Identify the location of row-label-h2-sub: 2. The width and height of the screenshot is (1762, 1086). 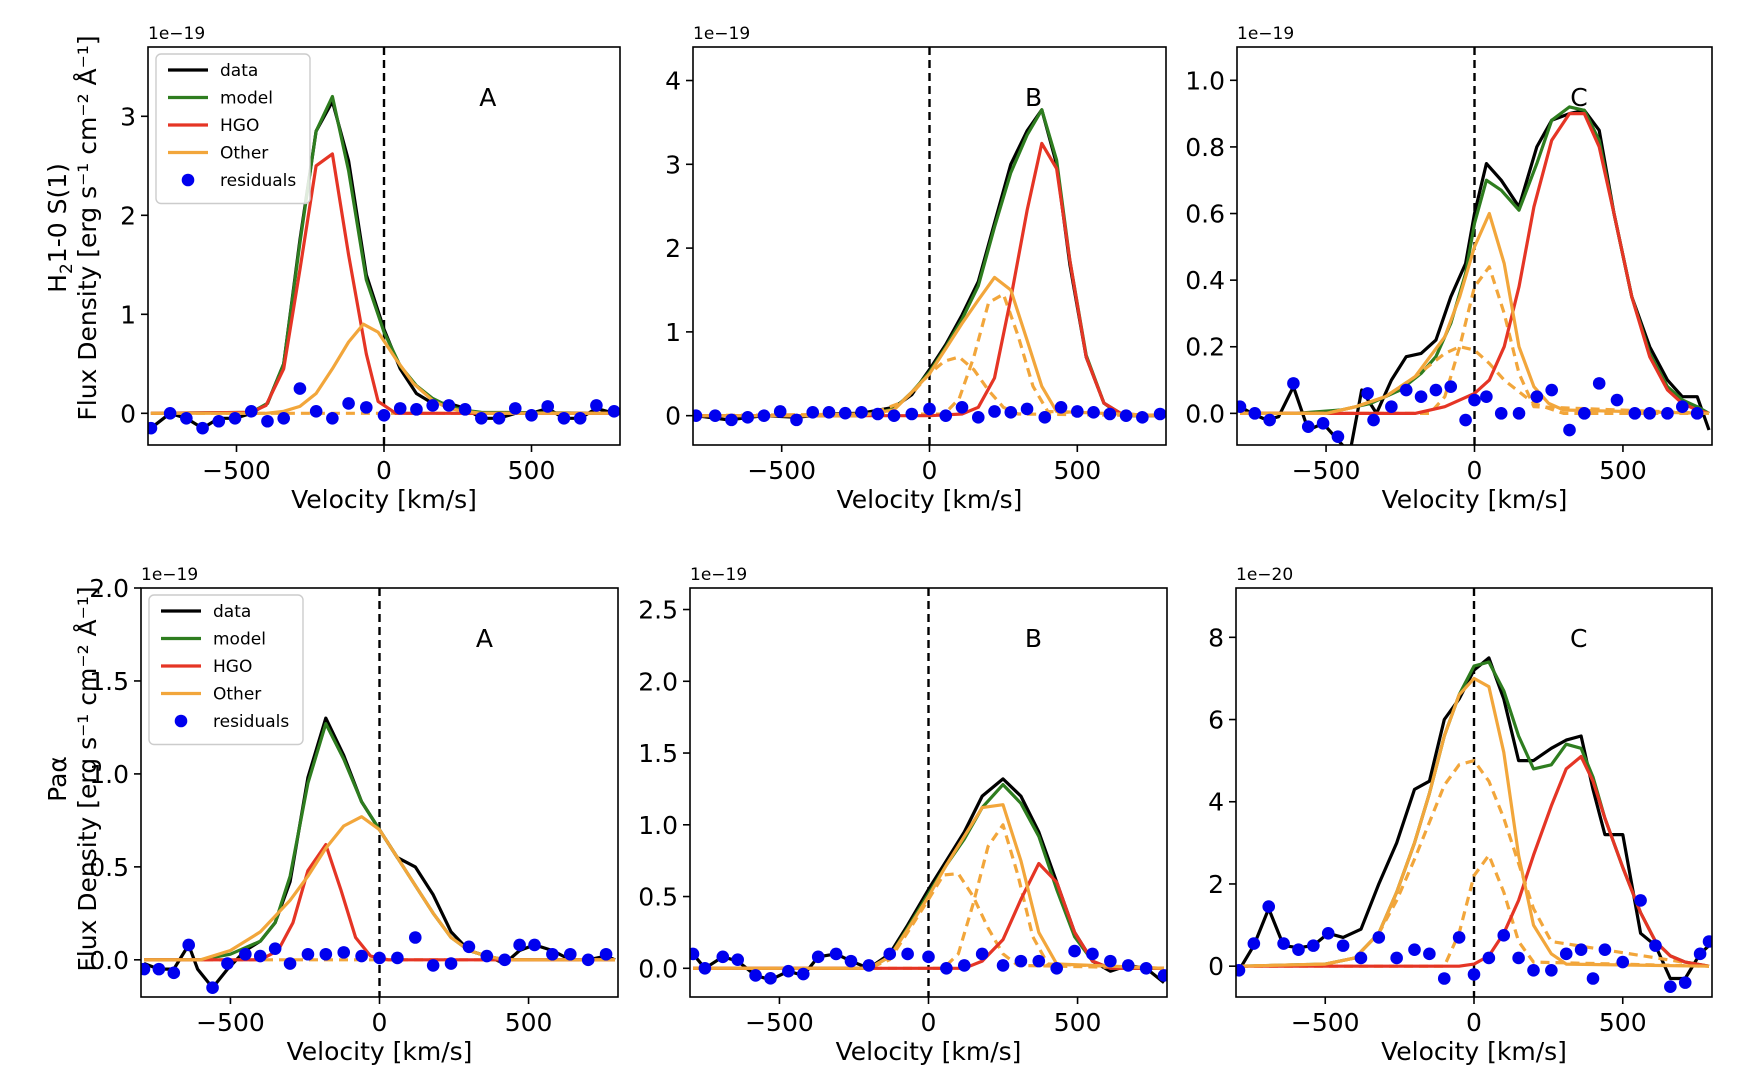
(67, 268).